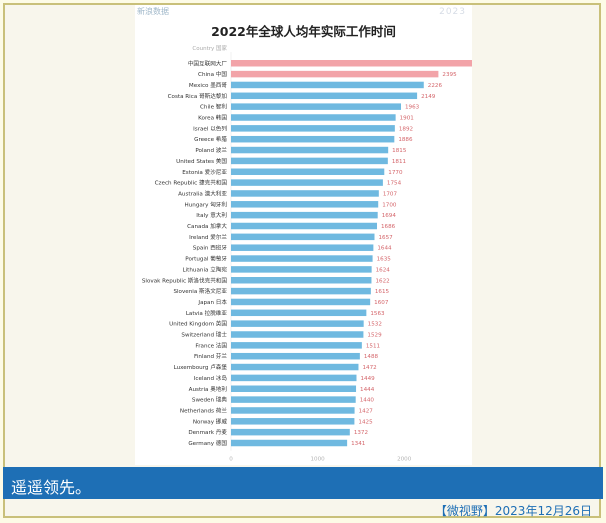 The image size is (606, 523). Describe the element at coordinates (373, 346) in the screenshot. I see `value-label: 1511` at that location.